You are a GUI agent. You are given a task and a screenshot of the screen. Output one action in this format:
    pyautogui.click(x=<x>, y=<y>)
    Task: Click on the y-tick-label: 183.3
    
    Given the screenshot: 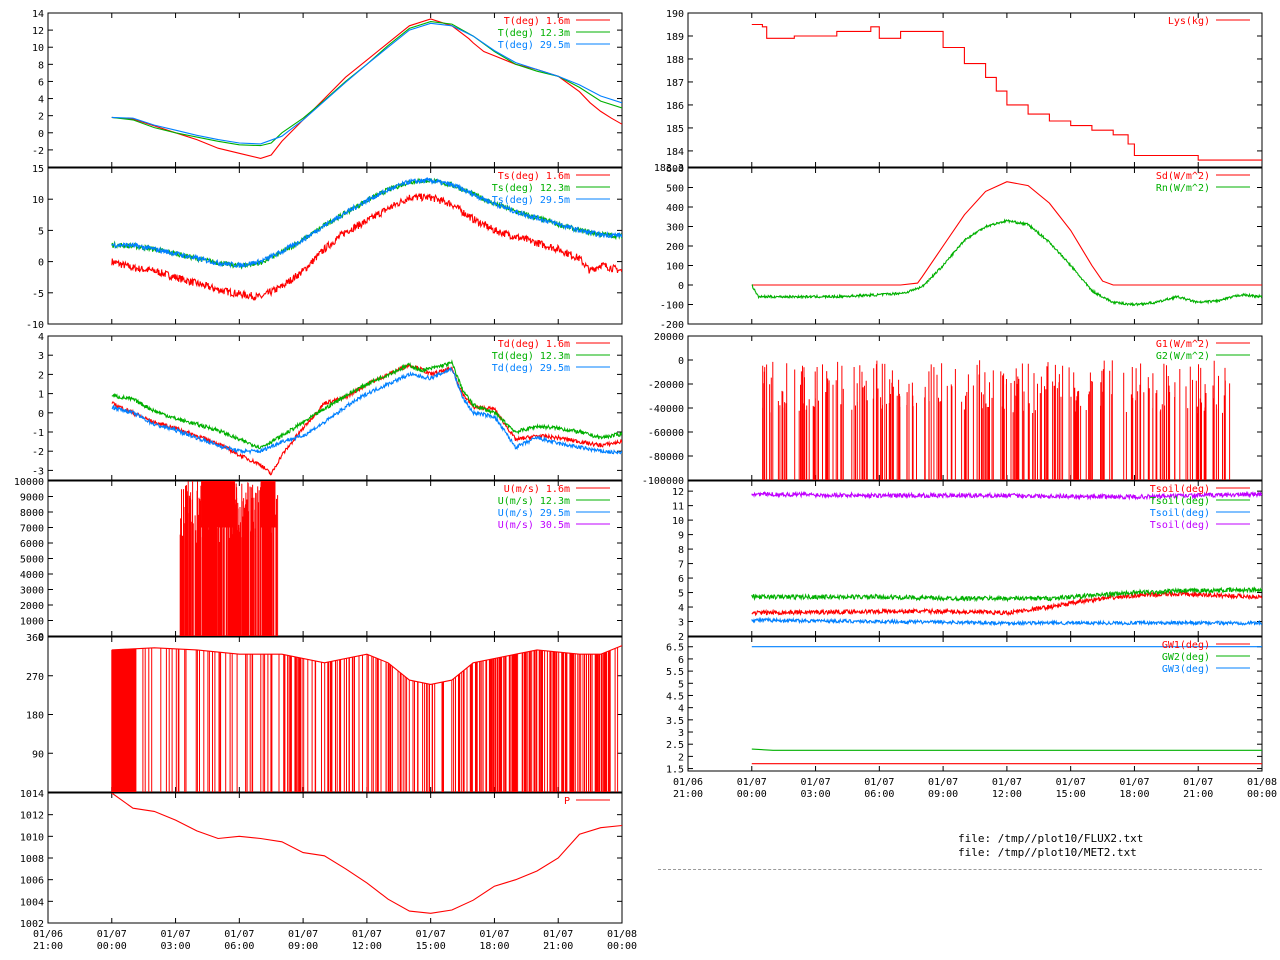 What is the action you would take?
    pyautogui.click(x=669, y=168)
    